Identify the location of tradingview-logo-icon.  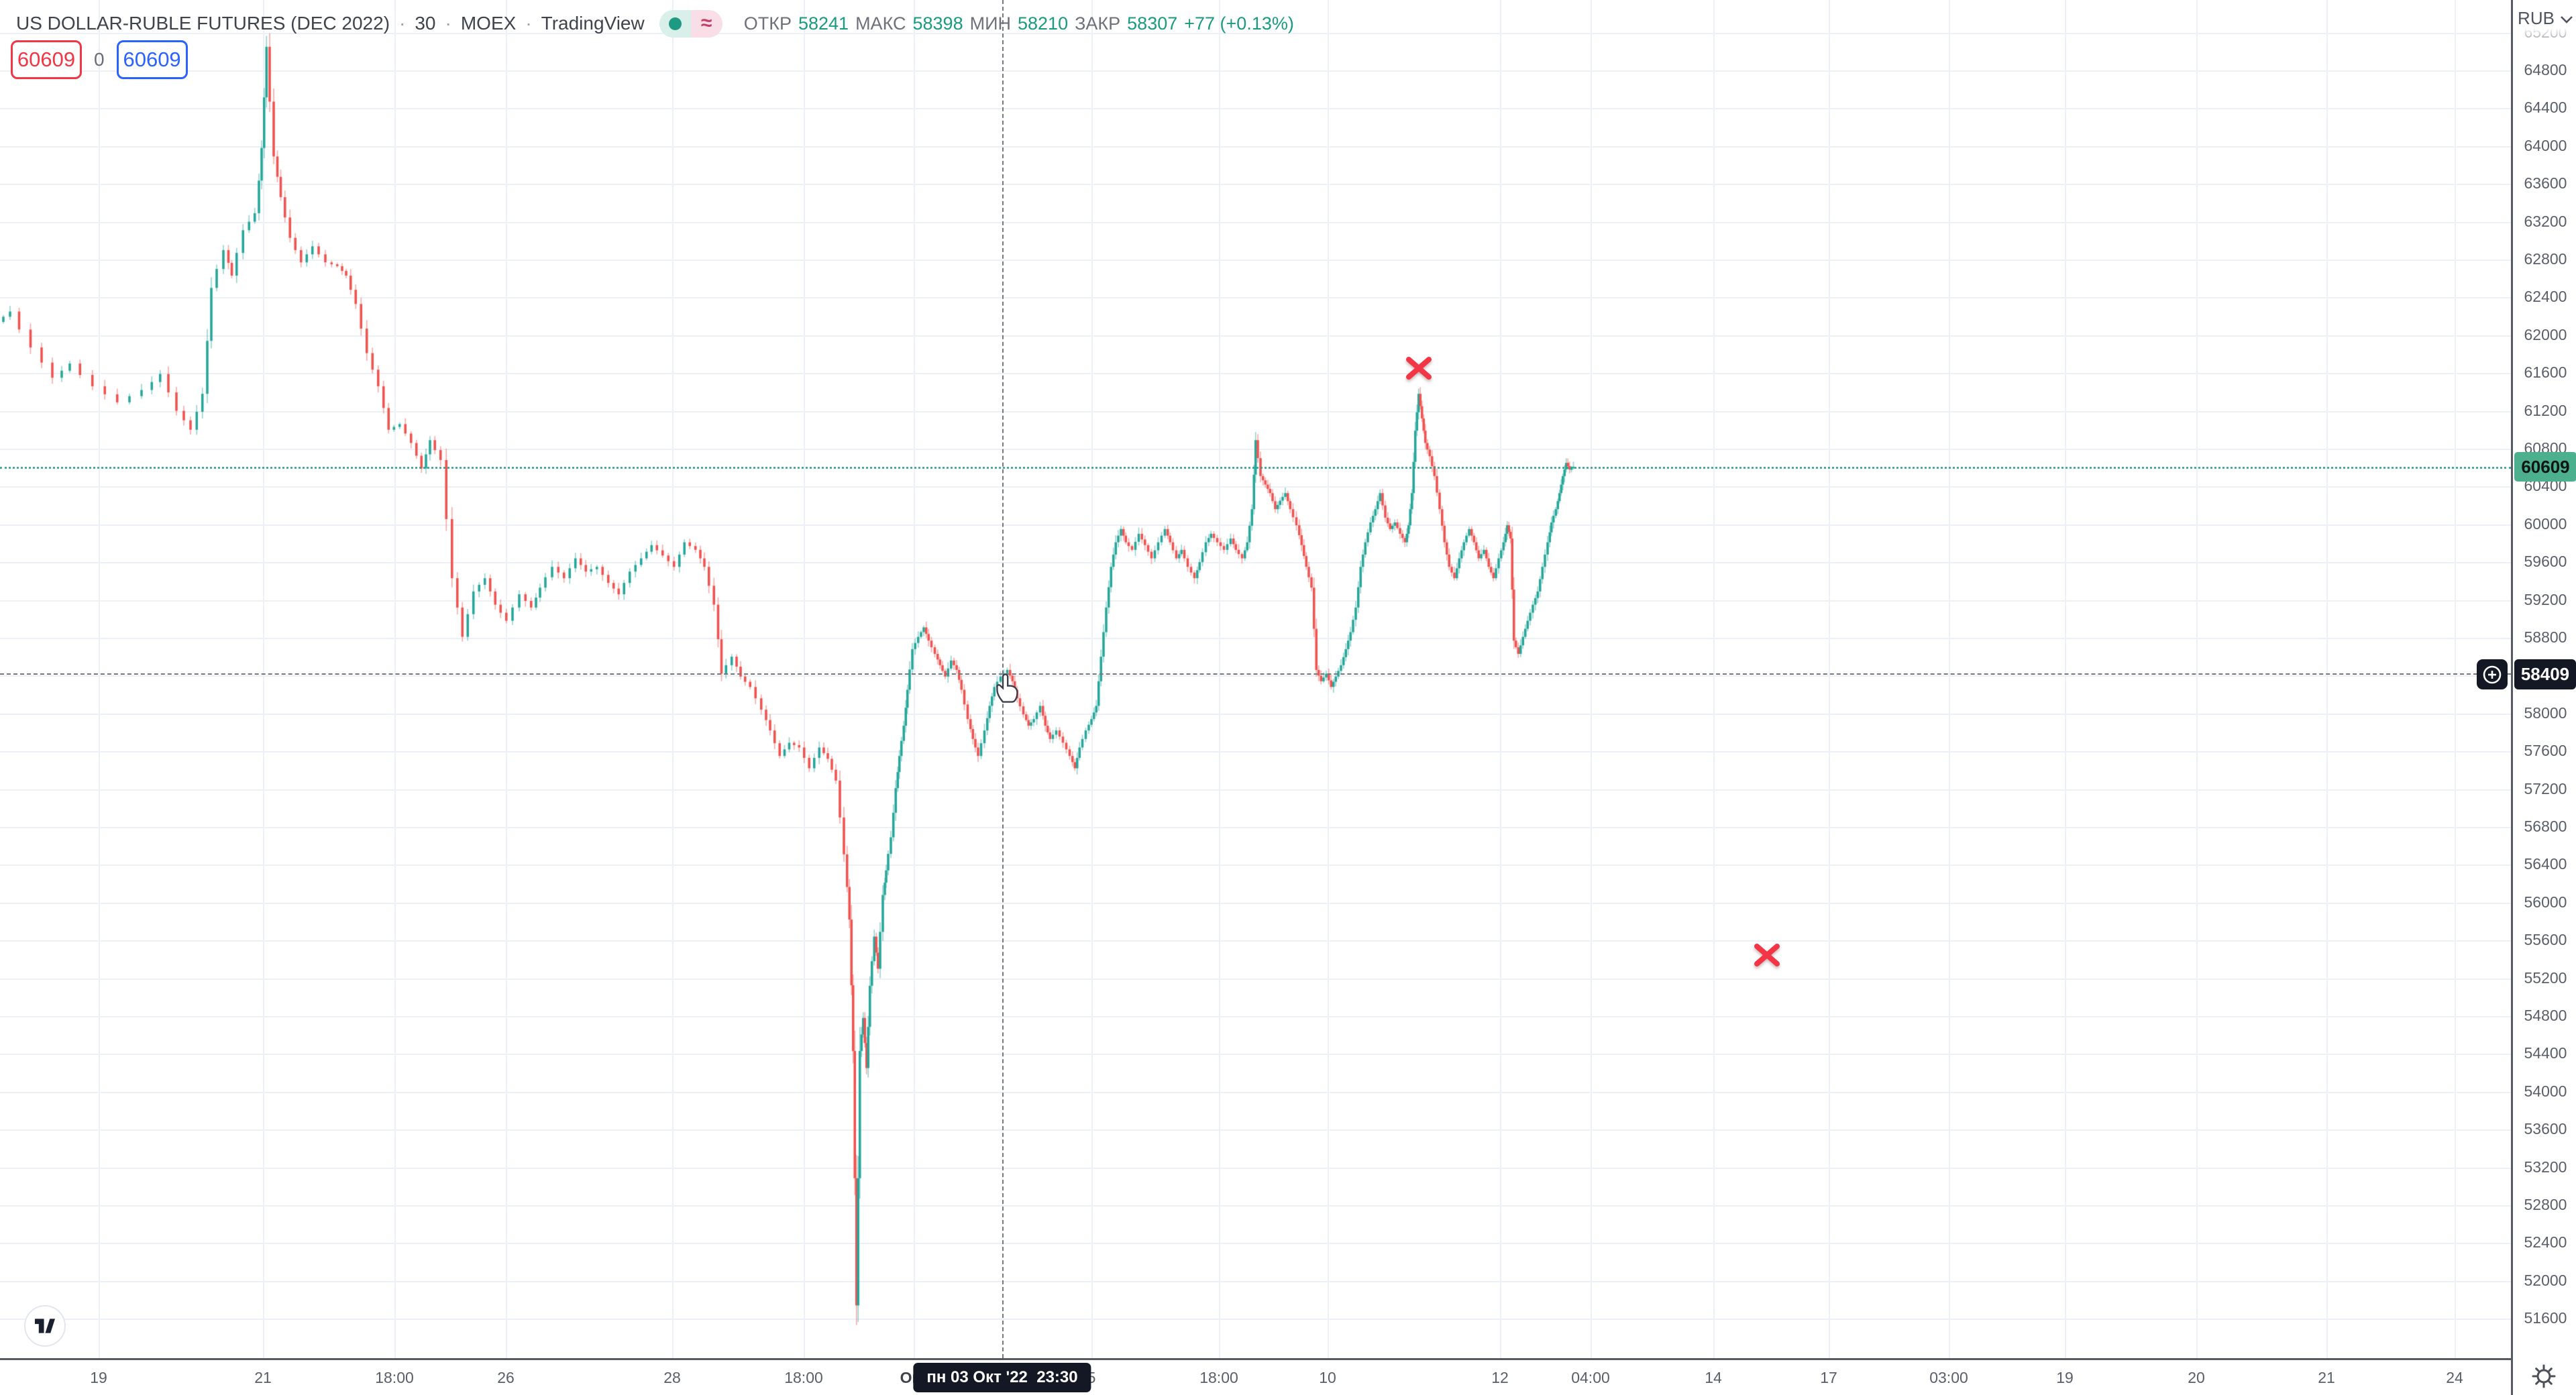
(45, 1326).